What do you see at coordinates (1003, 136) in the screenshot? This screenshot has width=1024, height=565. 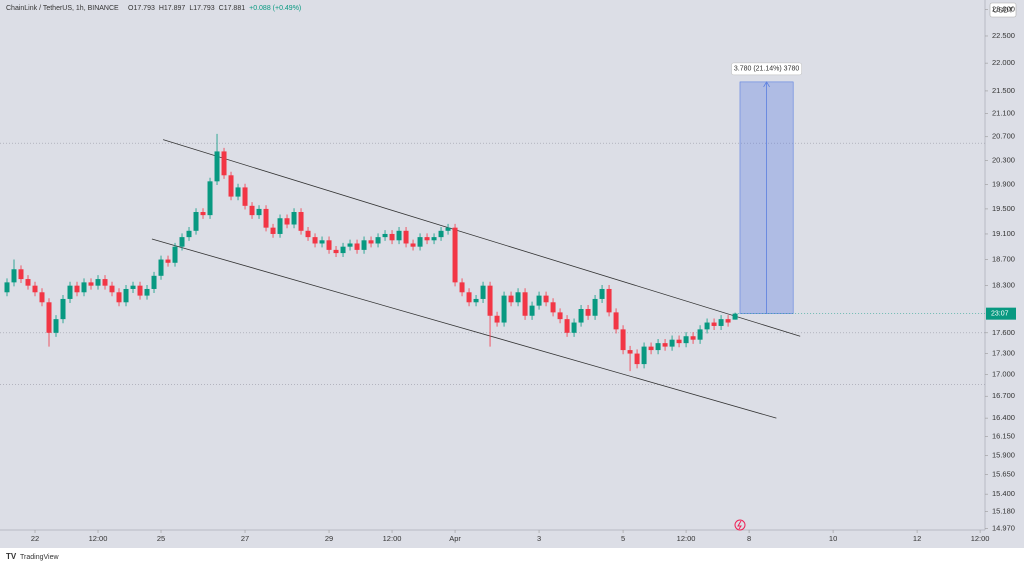 I see `y-tick-label: 20.700` at bounding box center [1003, 136].